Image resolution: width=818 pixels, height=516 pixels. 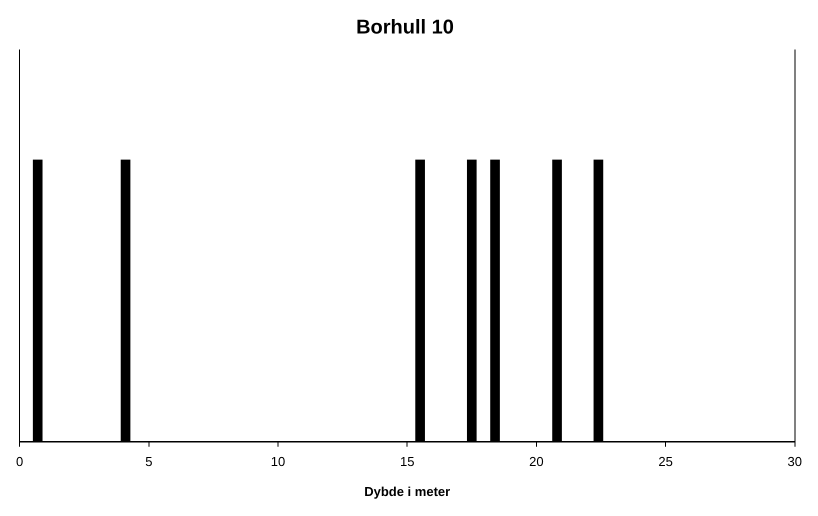 What do you see at coordinates (536, 462) in the screenshot?
I see `x-tick-label: 20` at bounding box center [536, 462].